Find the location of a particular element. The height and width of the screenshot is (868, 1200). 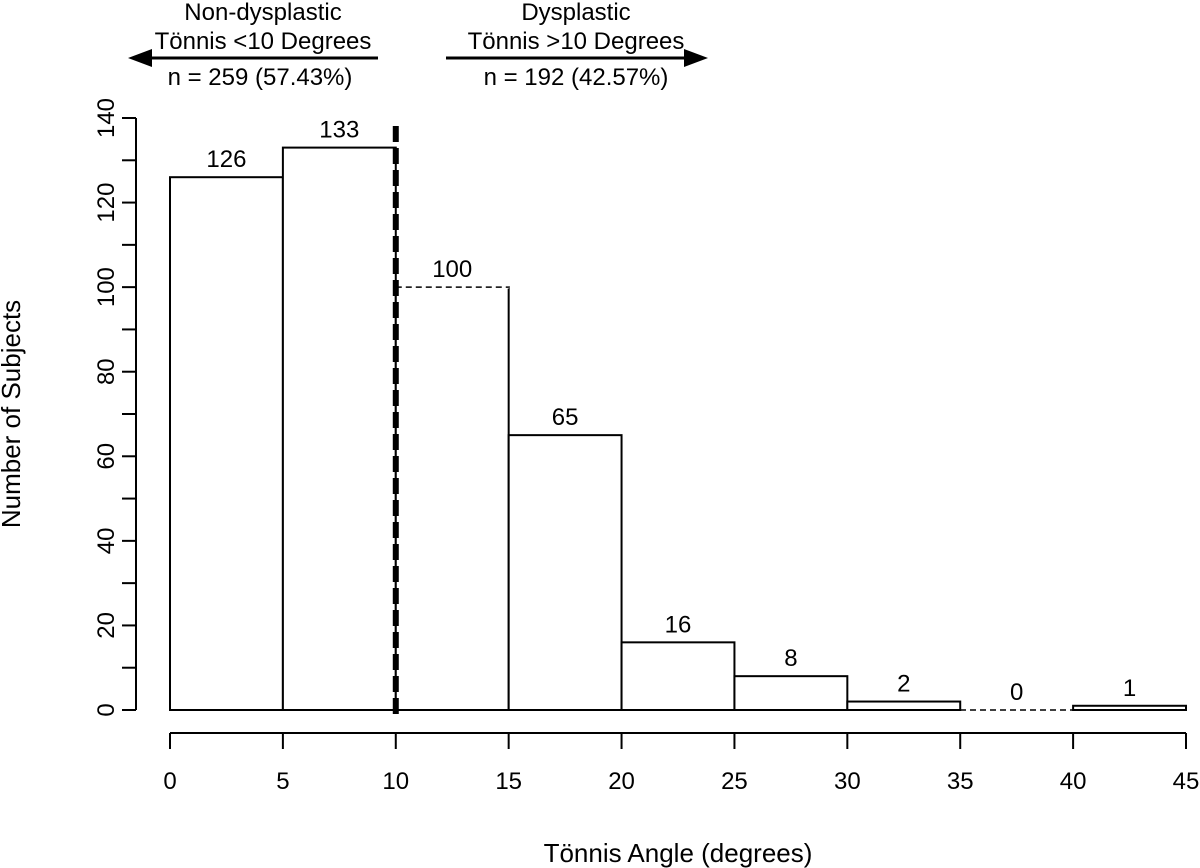

x-tick-label: 35 is located at coordinates (960, 781).